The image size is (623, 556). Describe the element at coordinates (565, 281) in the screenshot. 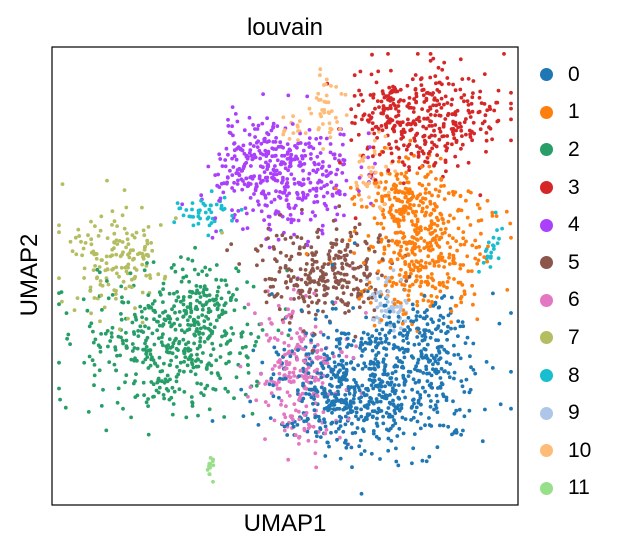

I see `legend: 0 1 2 3 4 5 6 7 8 9 10 11` at that location.